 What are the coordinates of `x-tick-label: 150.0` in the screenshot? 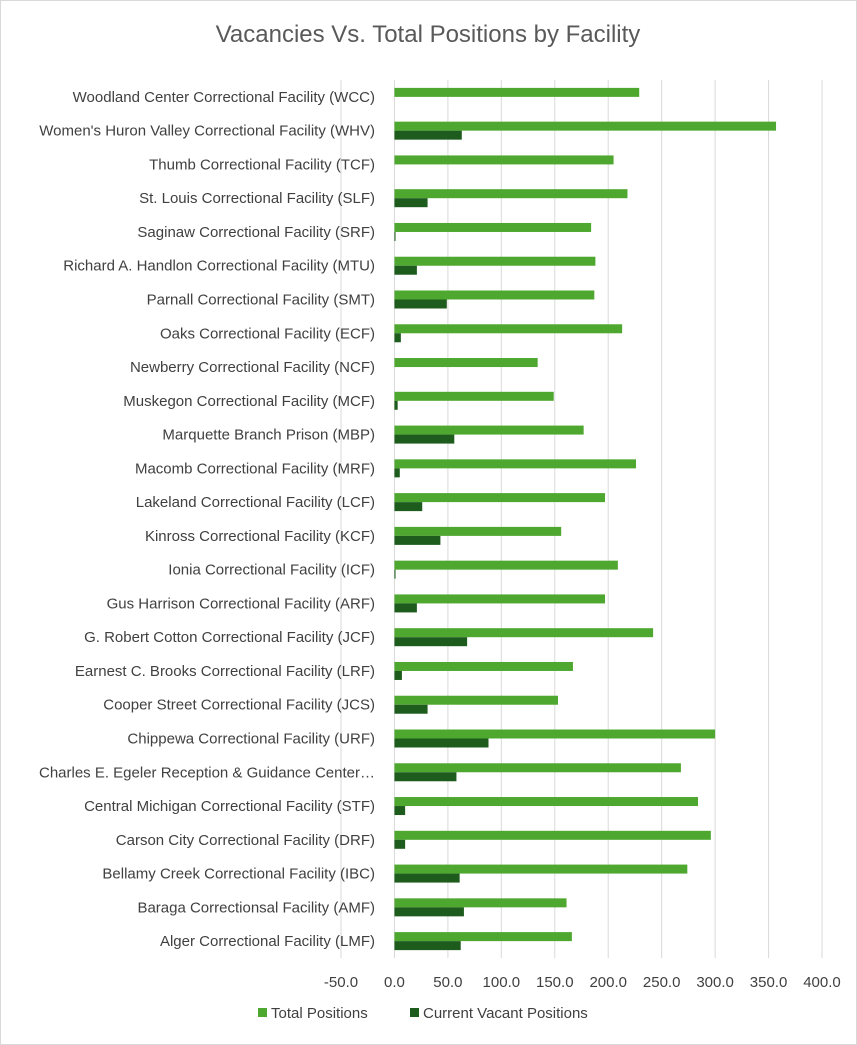 It's located at (555, 982).